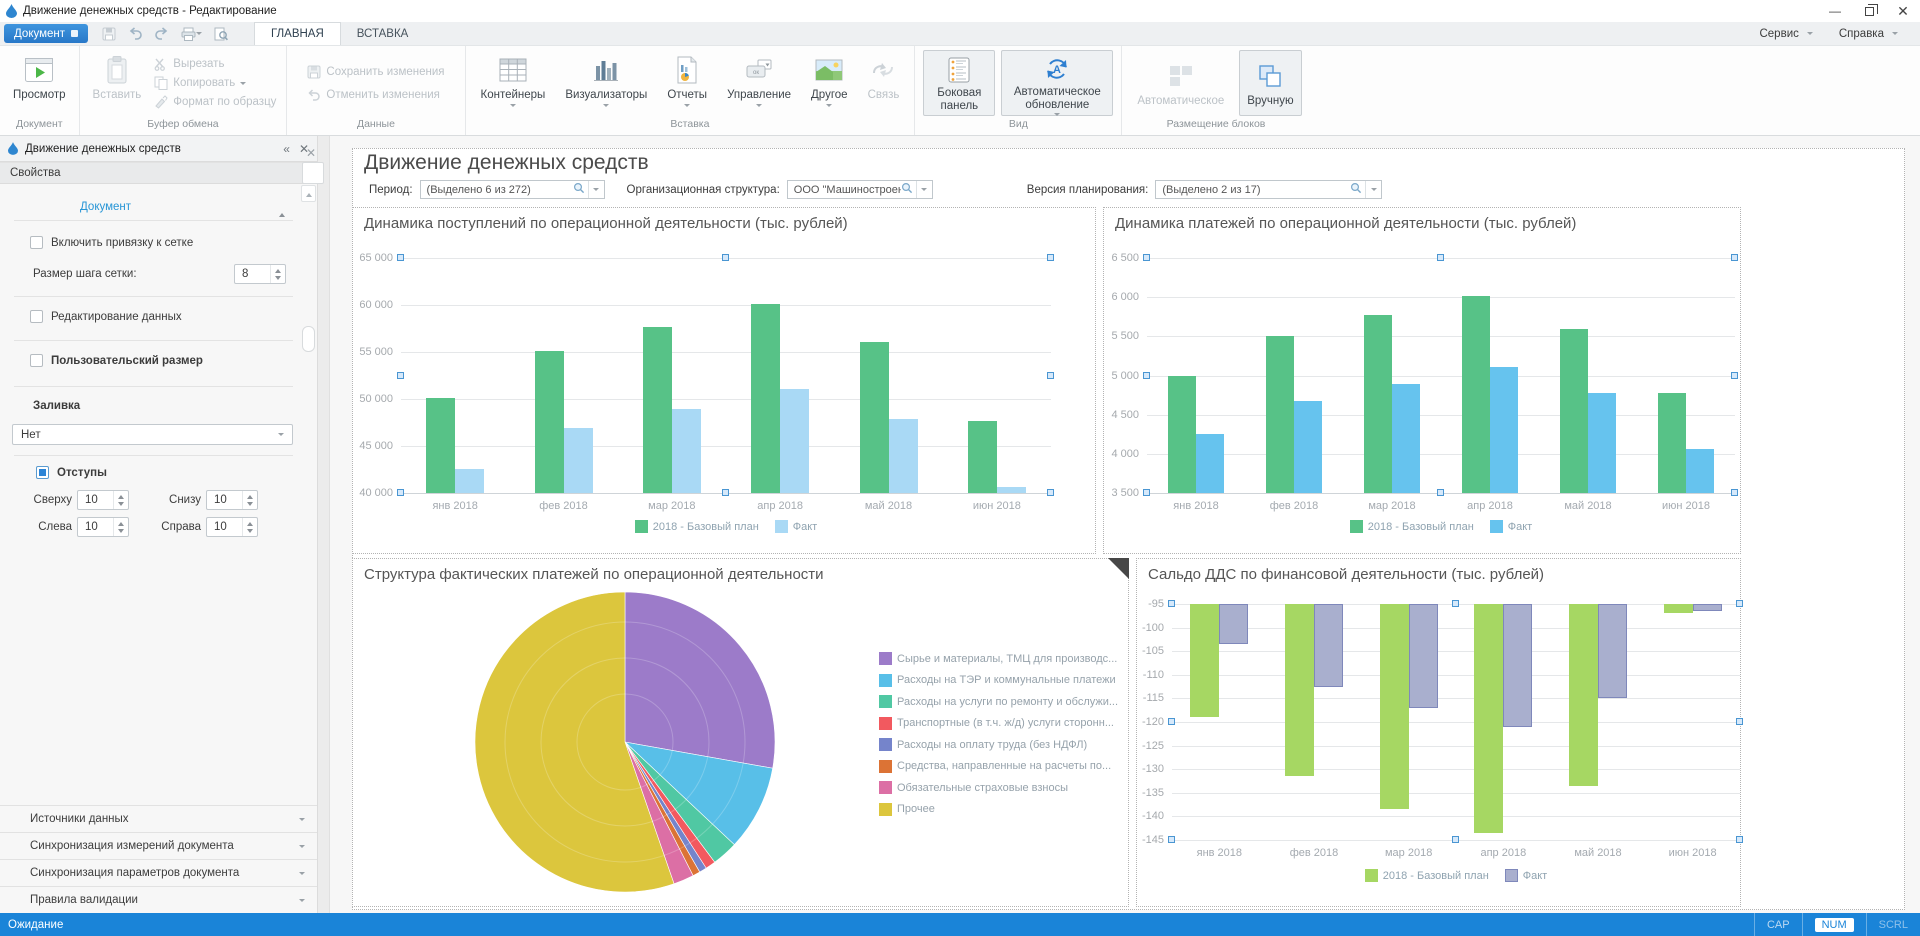 The image size is (1920, 936). Describe the element at coordinates (161, 34) in the screenshot. I see `redo-button` at that location.